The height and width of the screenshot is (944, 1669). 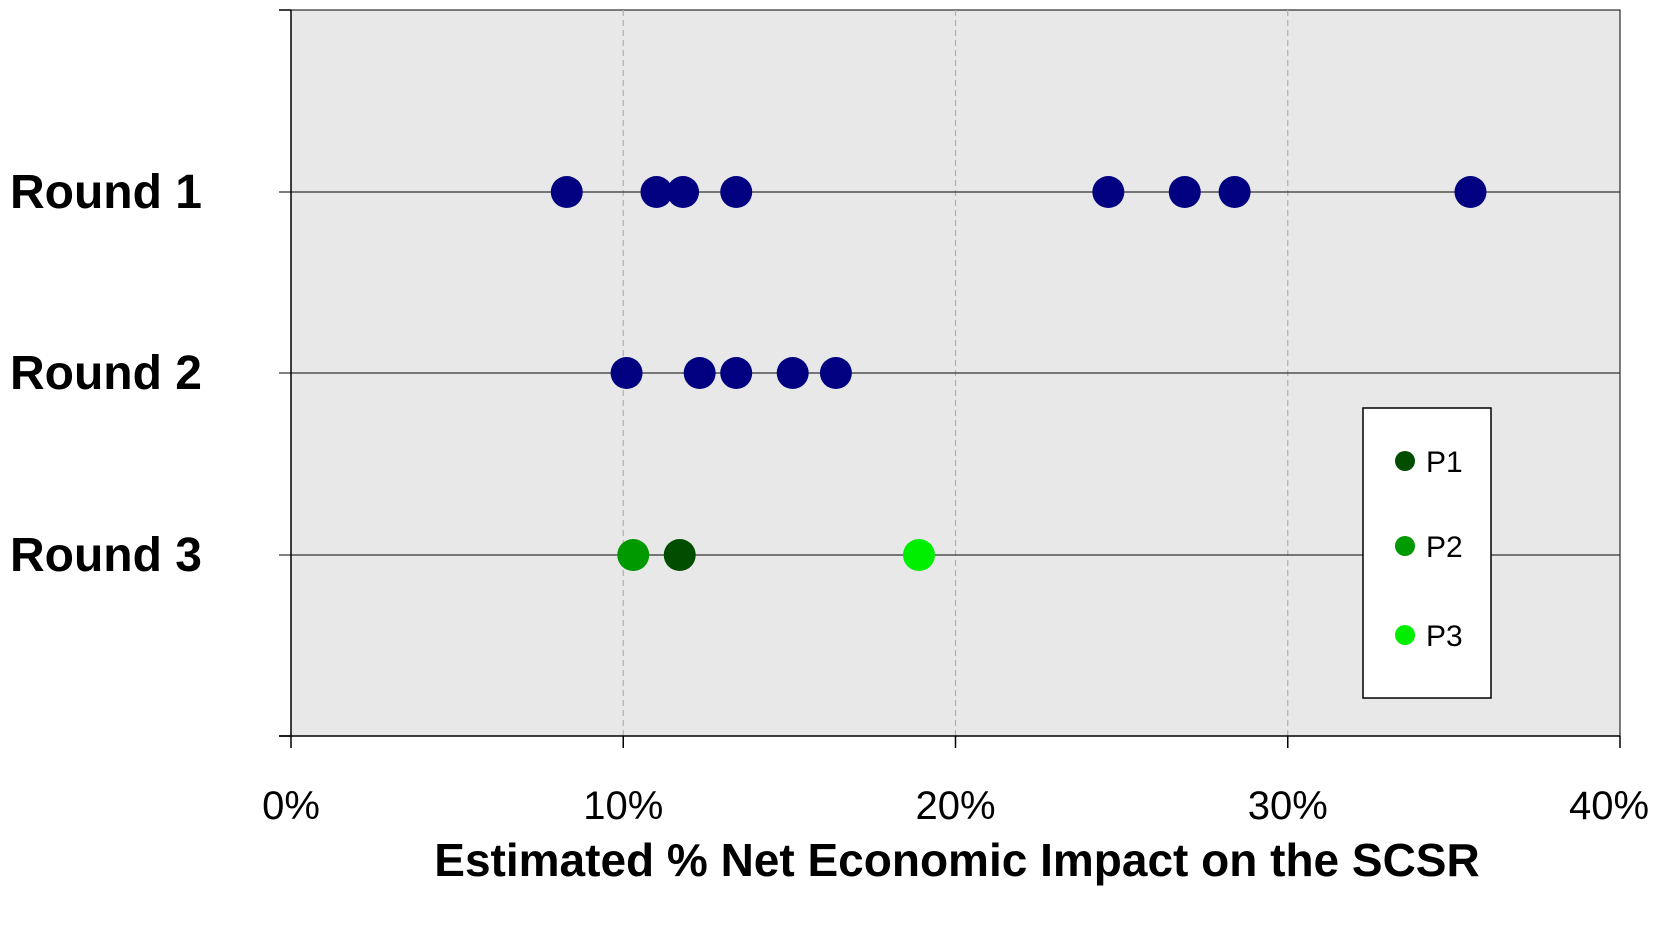 I want to click on x-tick-label: 20%, so click(x=955, y=806).